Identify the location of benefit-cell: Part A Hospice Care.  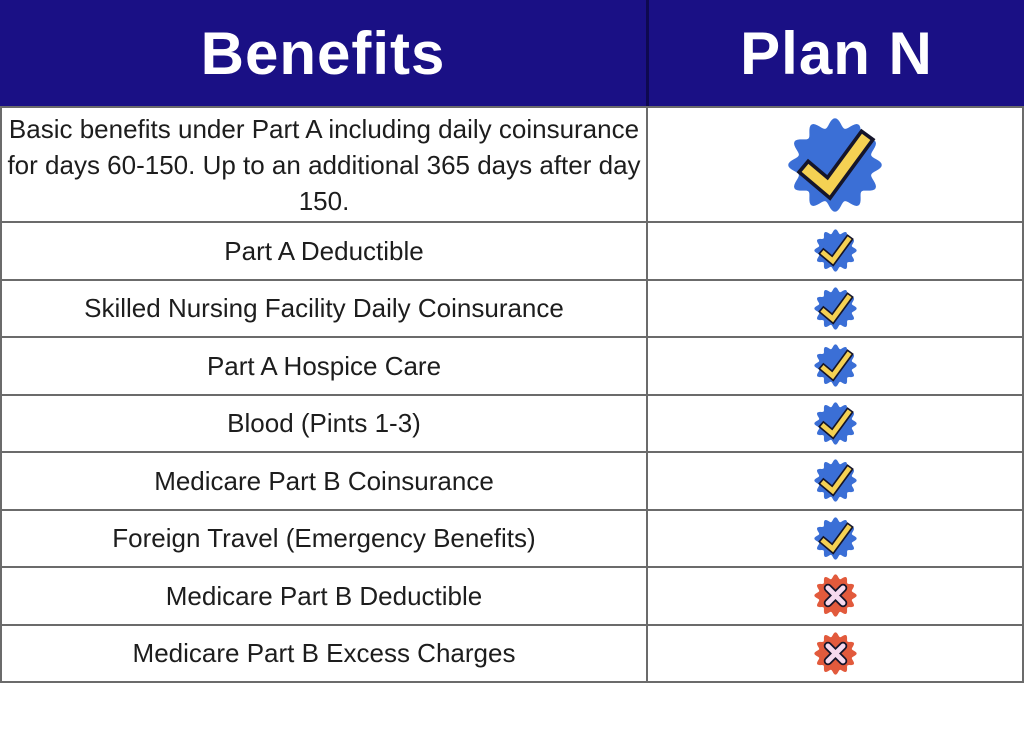
(325, 366).